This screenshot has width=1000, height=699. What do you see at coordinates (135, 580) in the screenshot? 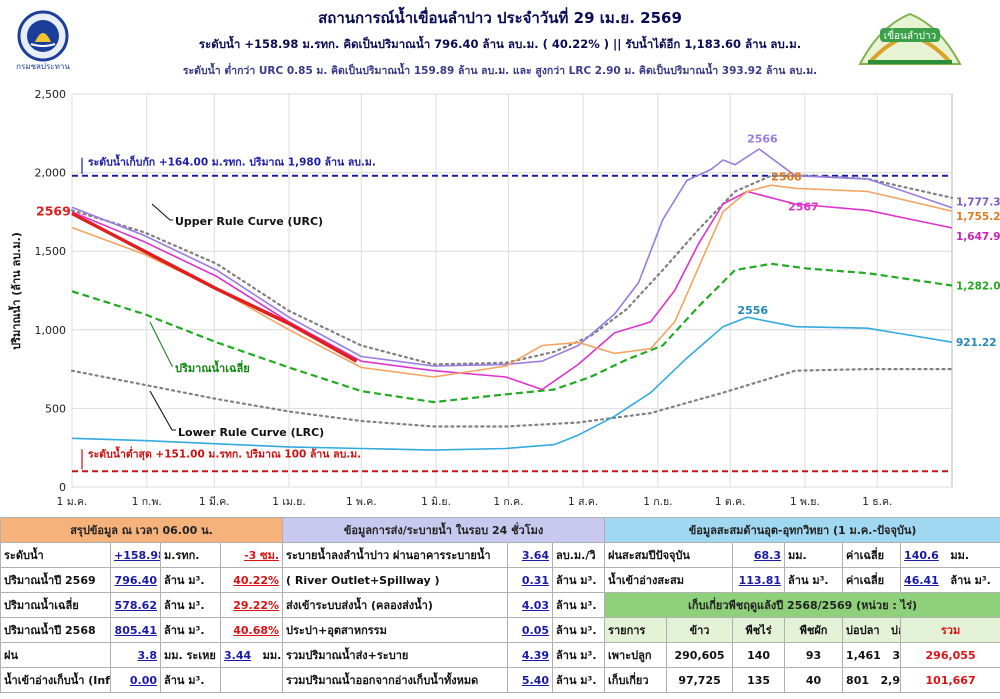
I see `summary-value: 796.40` at bounding box center [135, 580].